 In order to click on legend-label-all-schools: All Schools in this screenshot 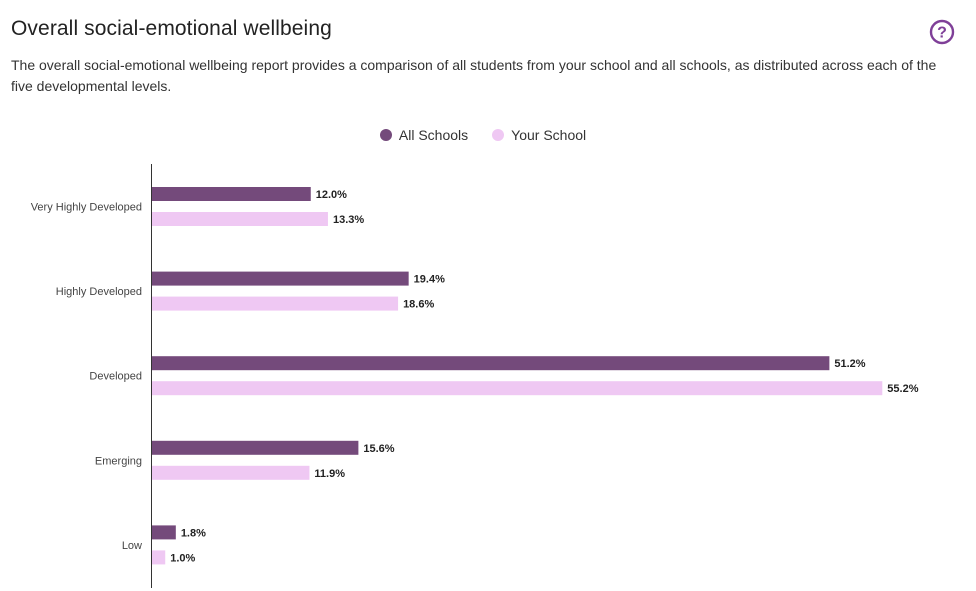, I will do `click(433, 135)`.